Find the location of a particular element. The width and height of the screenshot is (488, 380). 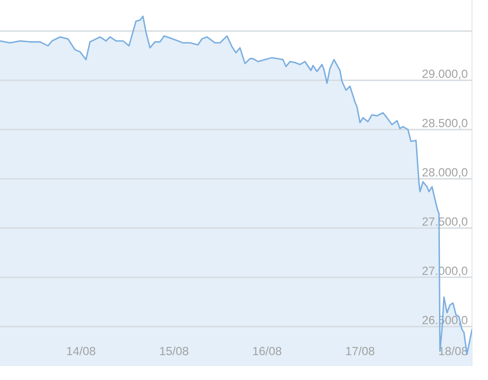

x-tick-label: 14/08 is located at coordinates (81, 351).